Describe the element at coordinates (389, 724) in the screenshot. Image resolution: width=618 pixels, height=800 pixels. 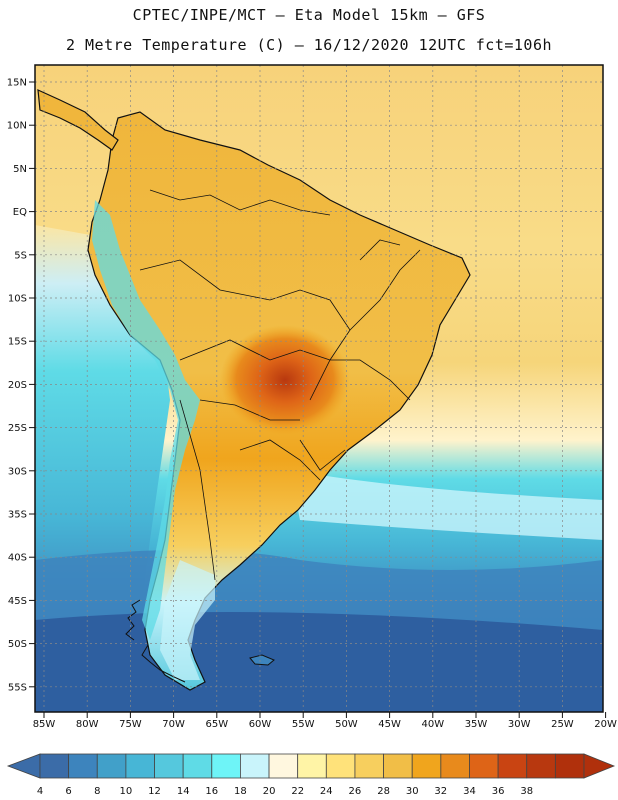
I see `longitude-label: 45W` at that location.